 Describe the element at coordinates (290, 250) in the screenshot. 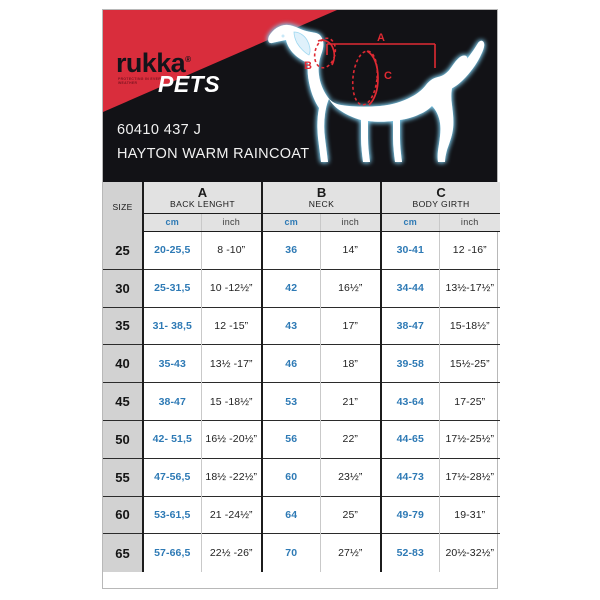

I see `row-b-cm: 36` at that location.